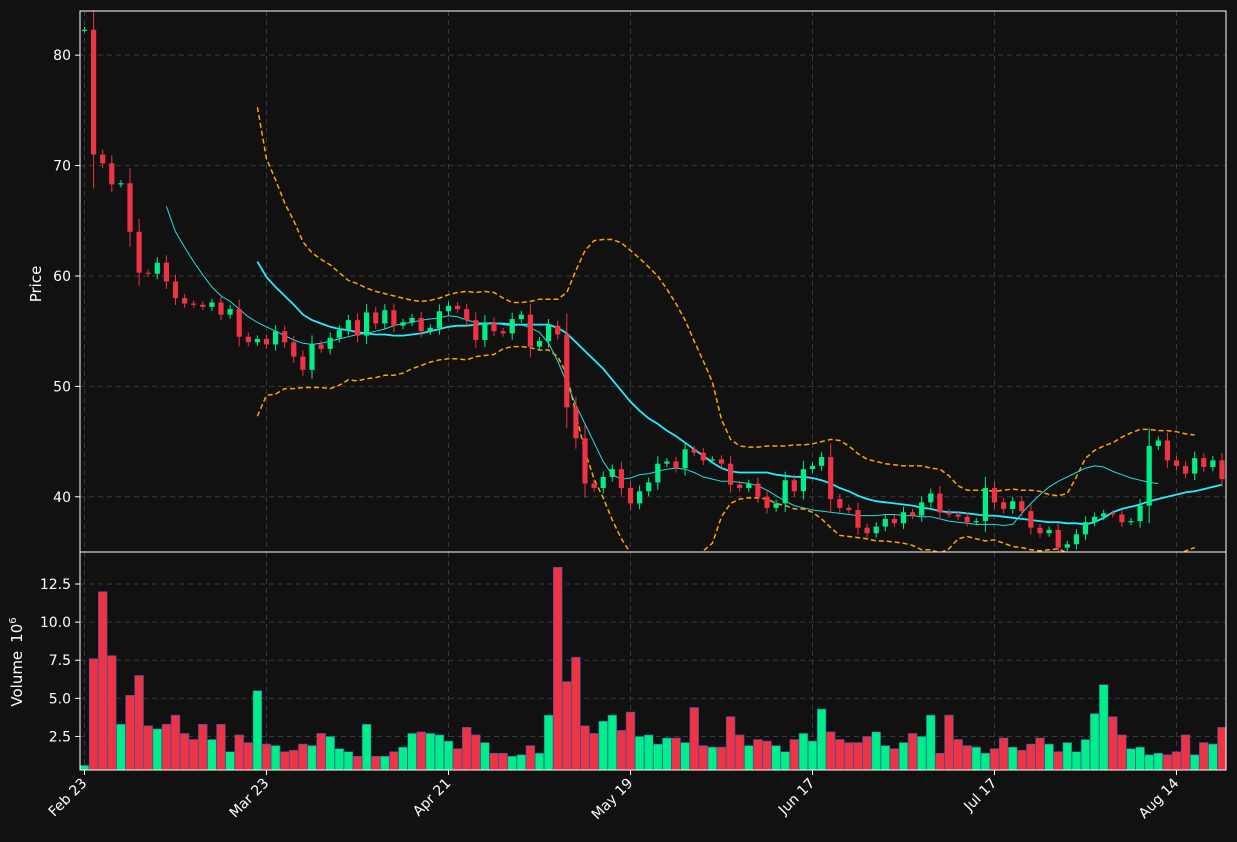  I want to click on volume-axis-label-unit: 10, so click(17, 633).